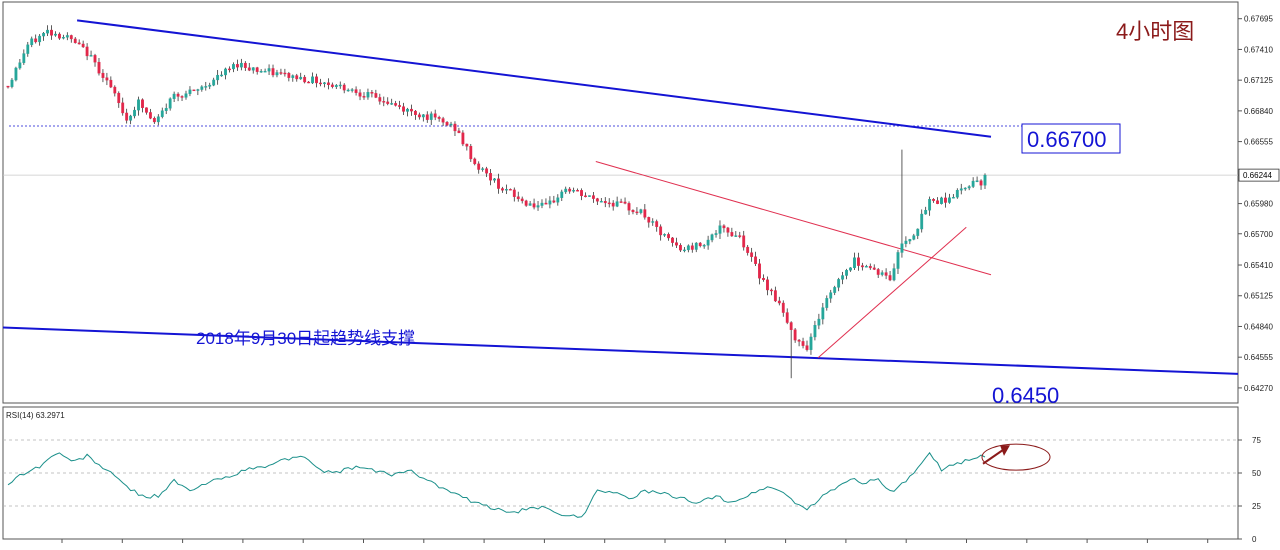  What do you see at coordinates (1258, 204) in the screenshot?
I see `y-tick-label: 0.65980` at bounding box center [1258, 204].